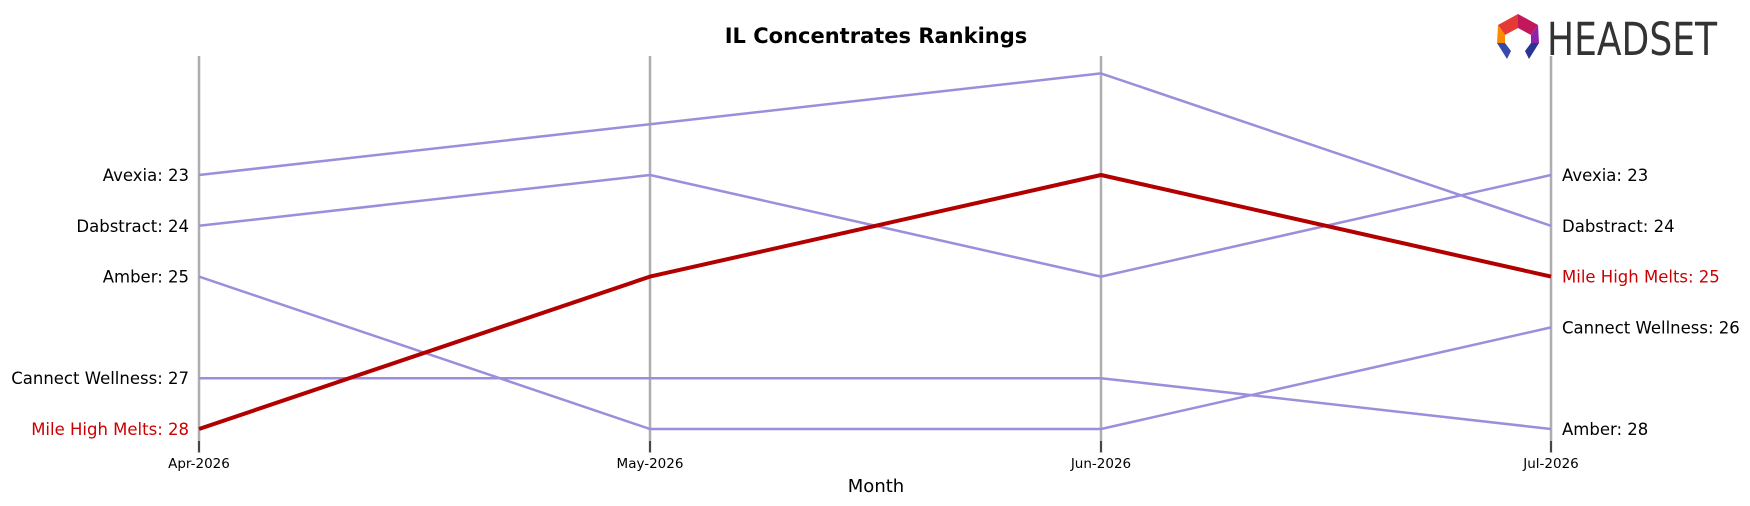 The width and height of the screenshot is (1750, 506). Describe the element at coordinates (1550, 464) in the screenshot. I see `x-tick-label-3: Jul-2026` at that location.